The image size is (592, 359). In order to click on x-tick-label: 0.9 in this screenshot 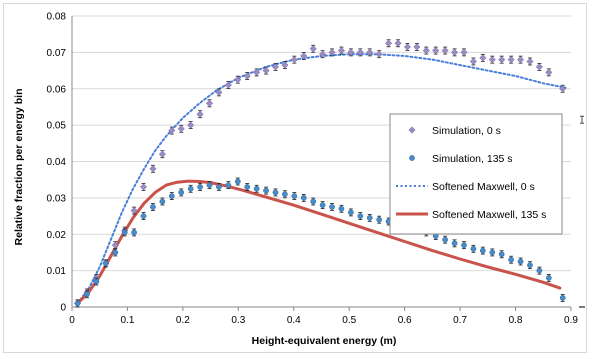, I will do `click(571, 320)`.